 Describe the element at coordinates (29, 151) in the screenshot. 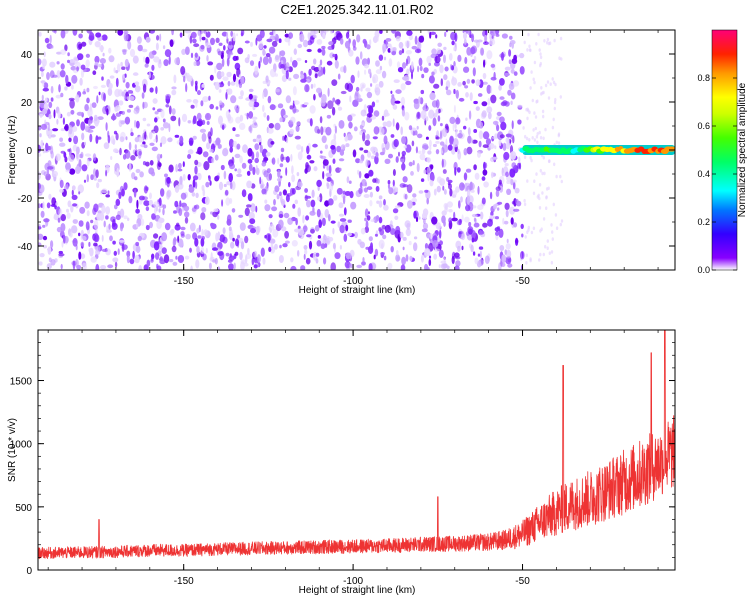

I see `y-tick-label: 0` at that location.